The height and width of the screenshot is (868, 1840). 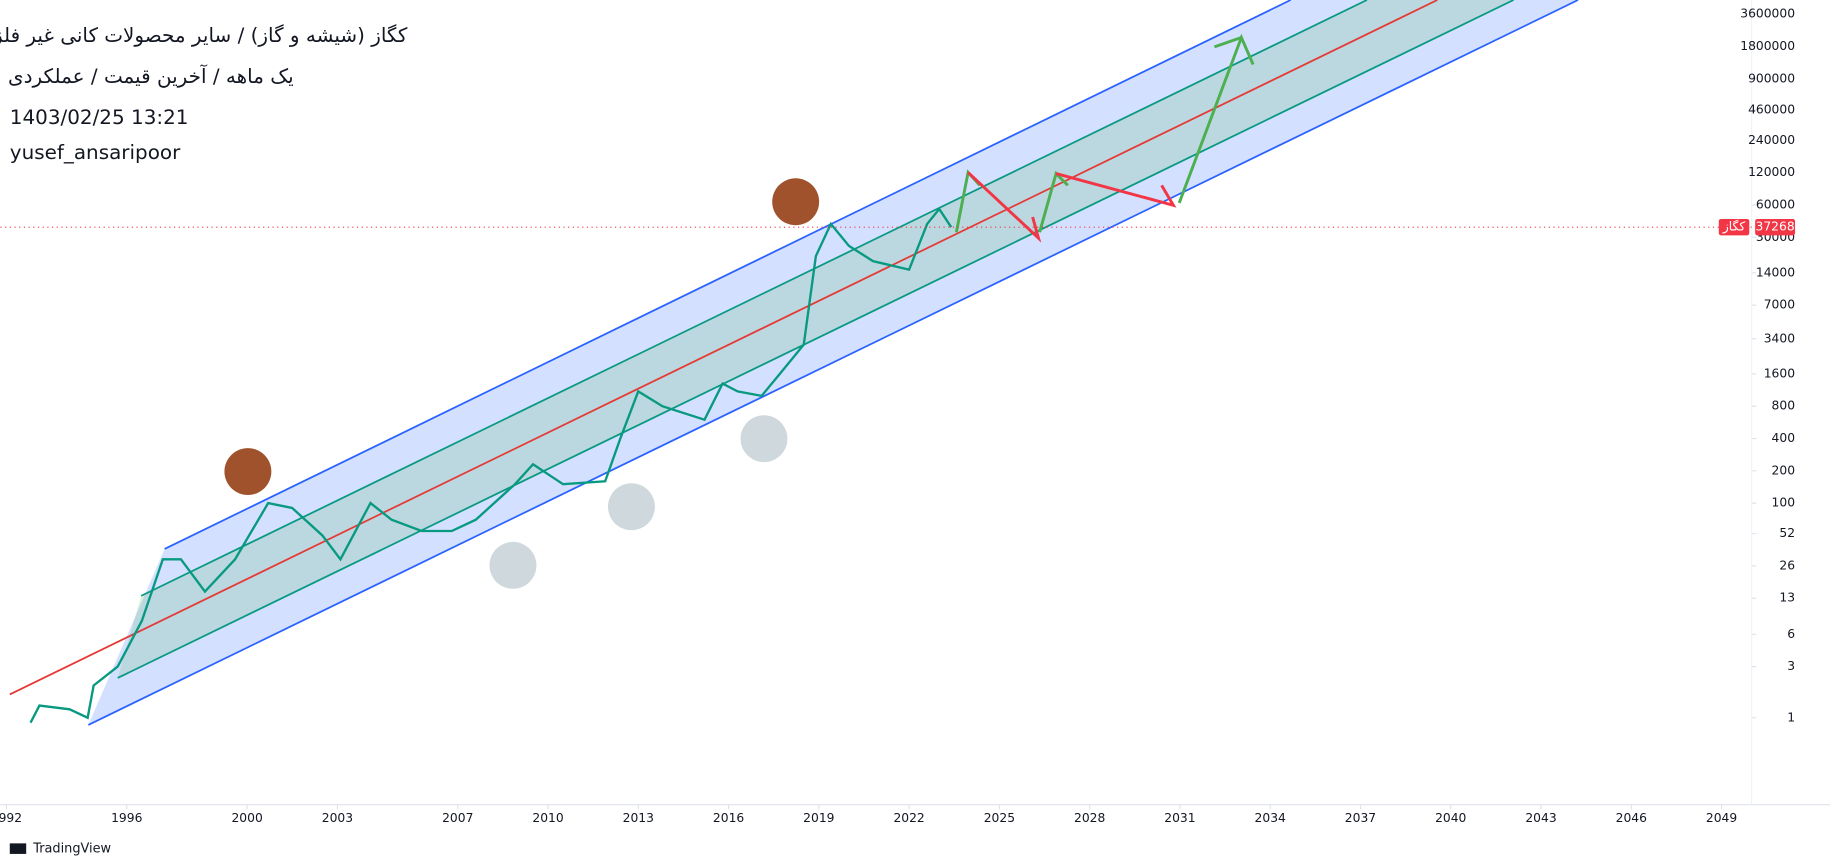 I want to click on y-tick-label: 60000, so click(x=1775, y=205).